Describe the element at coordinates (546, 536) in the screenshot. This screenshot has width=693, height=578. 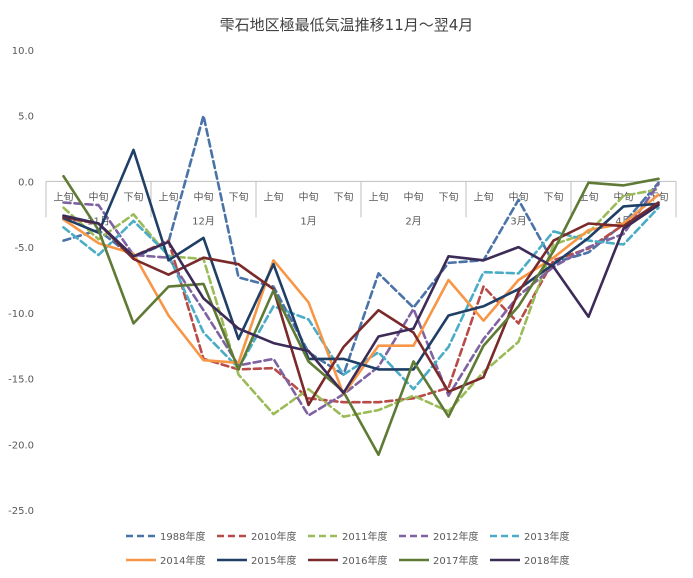
I see `legend-label: 2013年度` at that location.